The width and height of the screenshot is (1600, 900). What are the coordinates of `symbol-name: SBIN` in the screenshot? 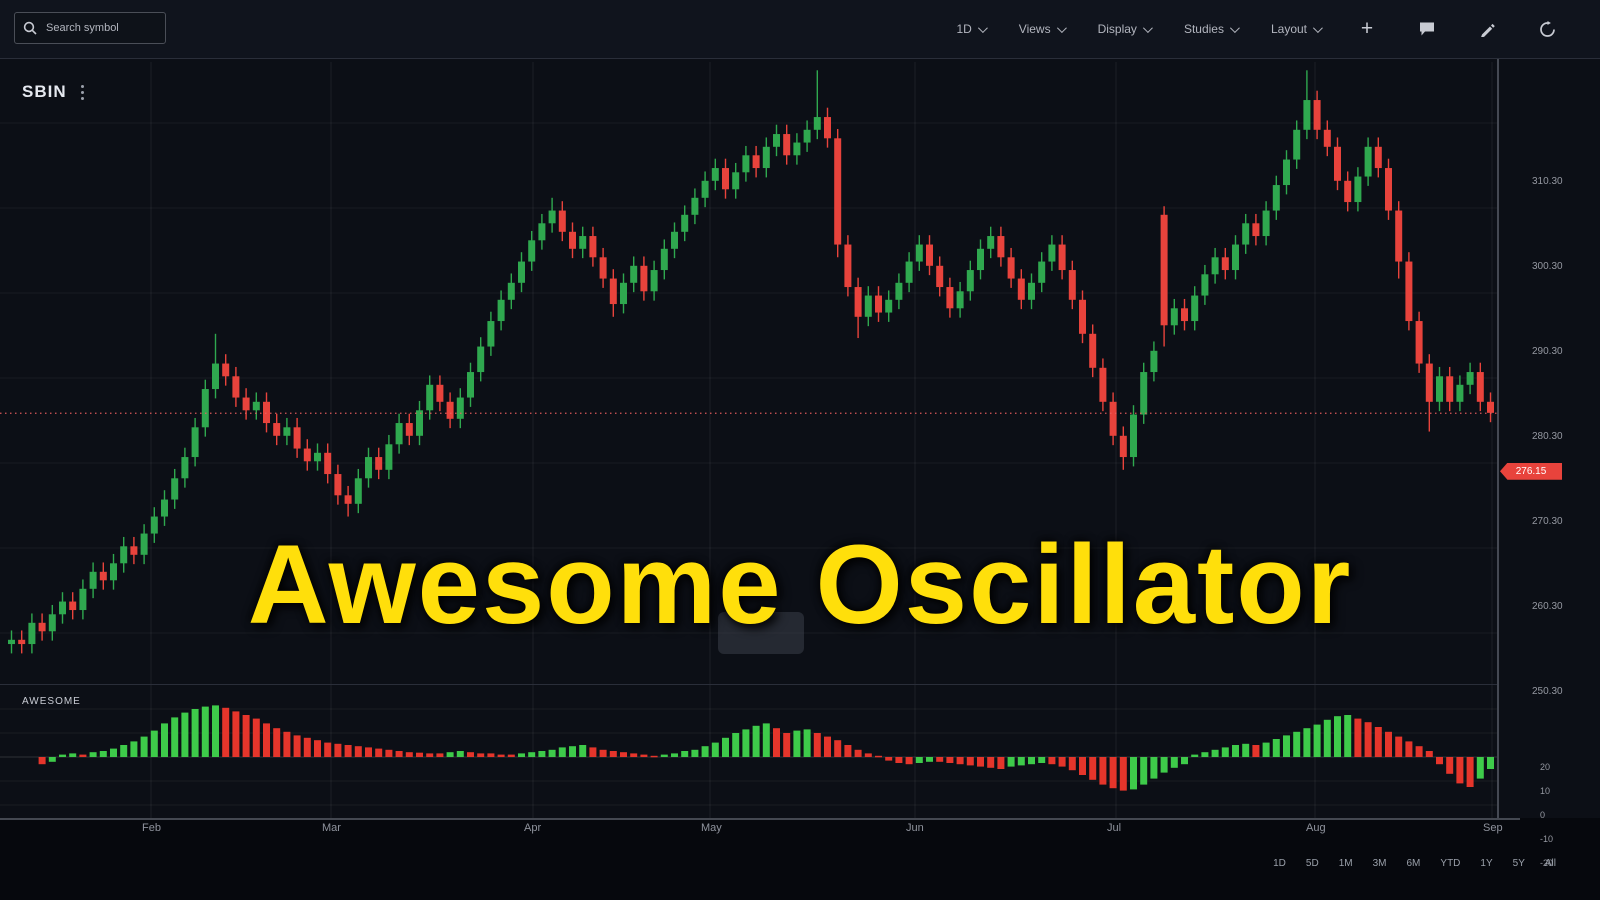 It's located at (44, 91).